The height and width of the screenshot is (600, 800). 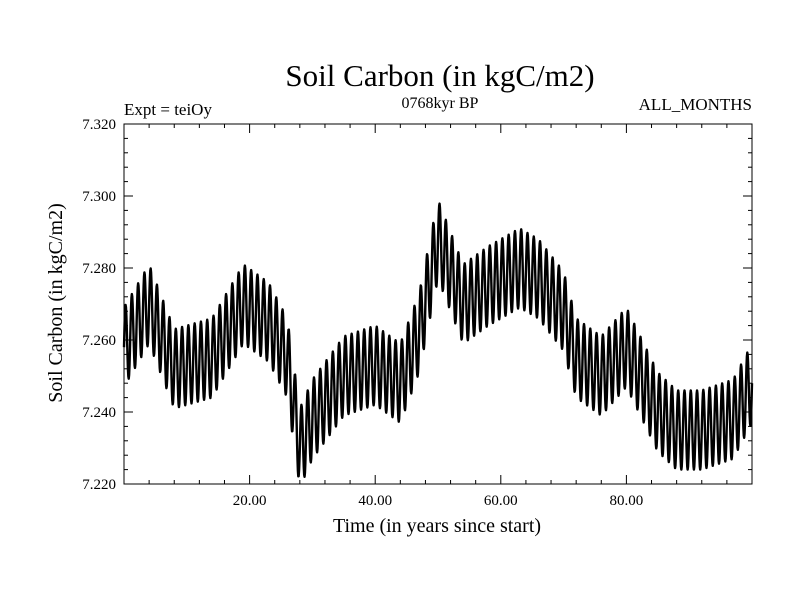 I want to click on x-tick-label: 20.00, so click(x=250, y=501).